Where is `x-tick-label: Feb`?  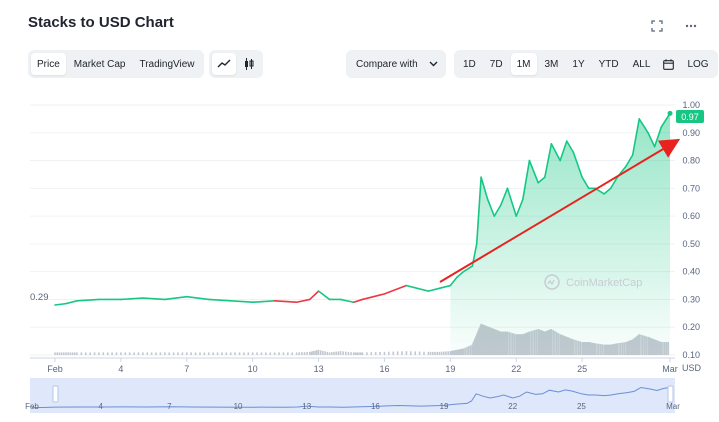
x-tick-label: Feb is located at coordinates (55, 369).